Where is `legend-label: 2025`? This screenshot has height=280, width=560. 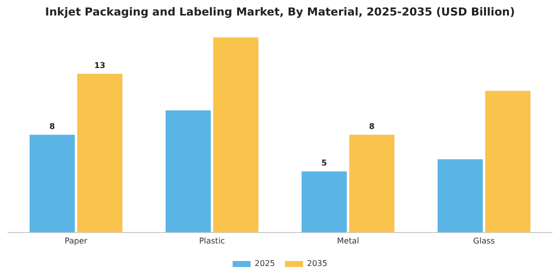
legend-label: 2025 is located at coordinates (264, 263).